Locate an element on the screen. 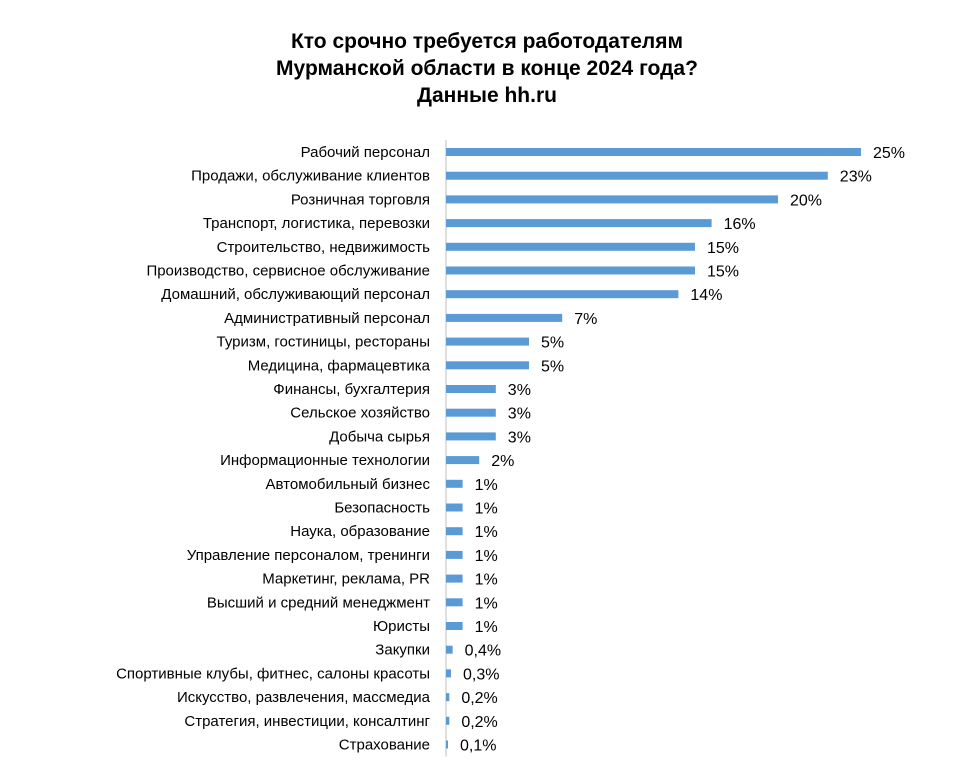 This screenshot has width=974, height=781. category-label: Розничная торговля is located at coordinates (360, 199).